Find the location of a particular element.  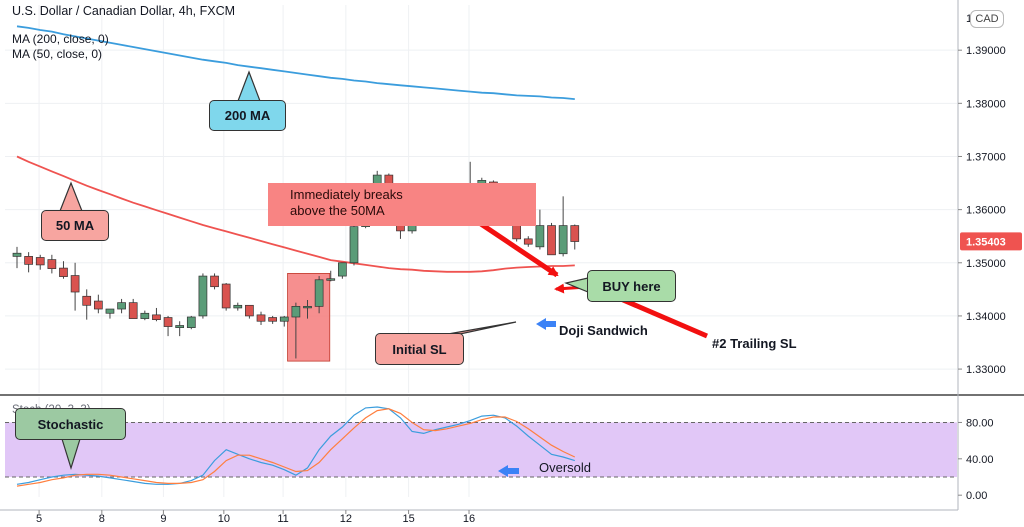

time-tick-label: 12 is located at coordinates (346, 519).